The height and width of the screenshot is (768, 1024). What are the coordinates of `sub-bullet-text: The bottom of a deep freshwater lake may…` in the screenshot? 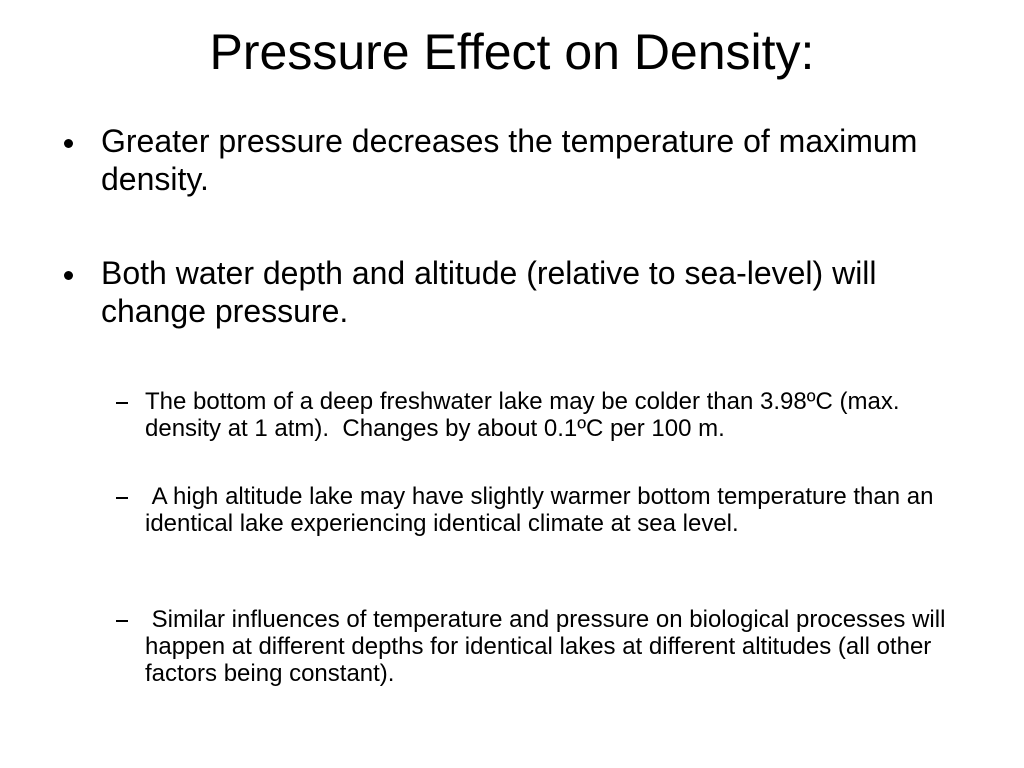 It's located at (526, 415).